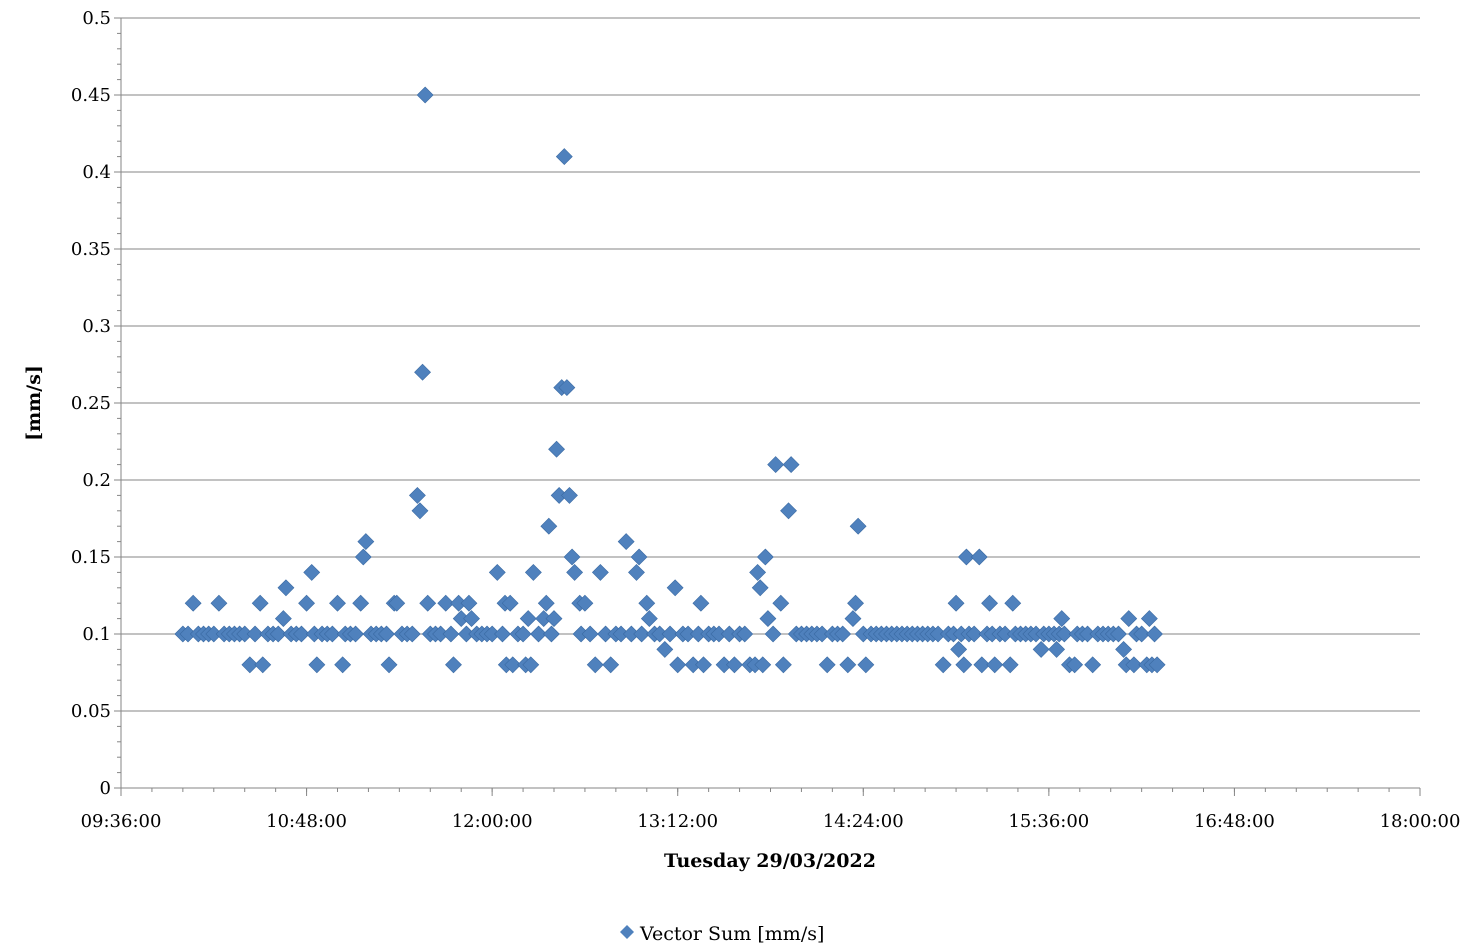 Image resolution: width=1476 pixels, height=950 pixels. What do you see at coordinates (627, 932) in the screenshot?
I see `legend-marker-diamond` at bounding box center [627, 932].